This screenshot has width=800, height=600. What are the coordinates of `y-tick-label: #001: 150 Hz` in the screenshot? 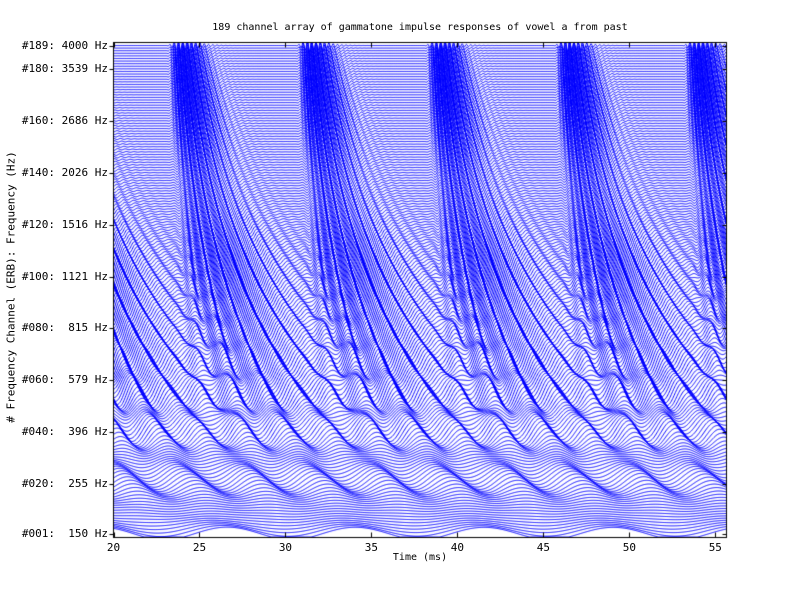 It's located at (64, 533).